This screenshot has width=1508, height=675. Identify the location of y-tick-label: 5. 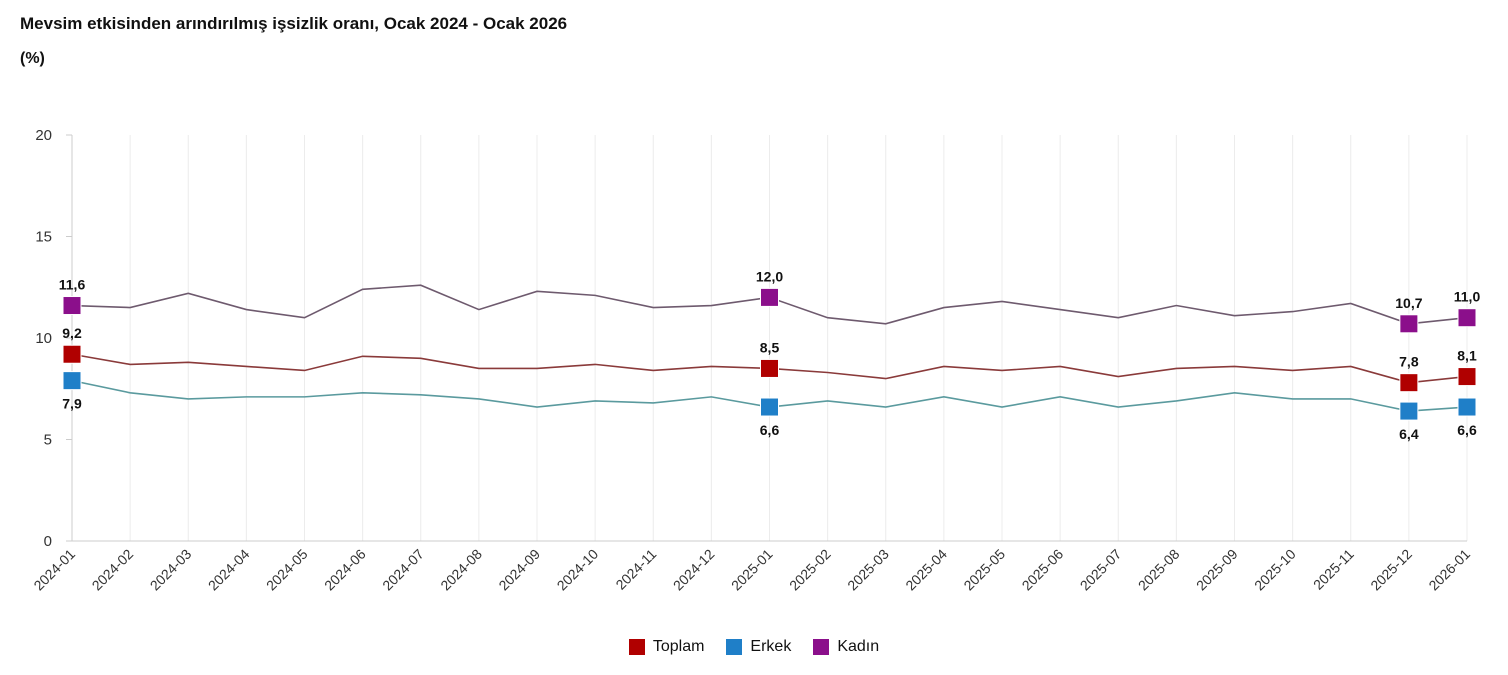
(48, 440).